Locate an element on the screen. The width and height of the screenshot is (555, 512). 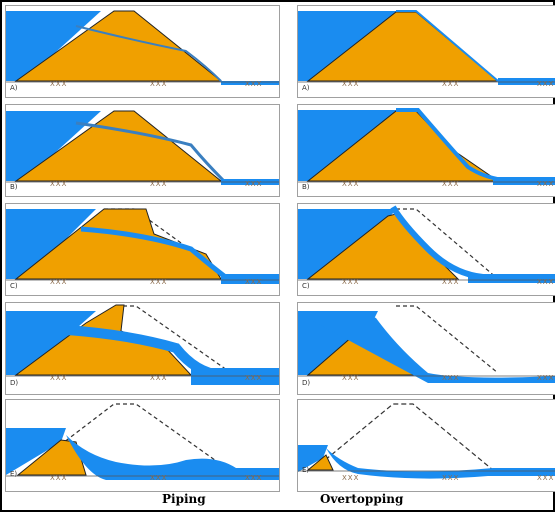
piping-panel-a: A) is located at coordinates (142, 51).